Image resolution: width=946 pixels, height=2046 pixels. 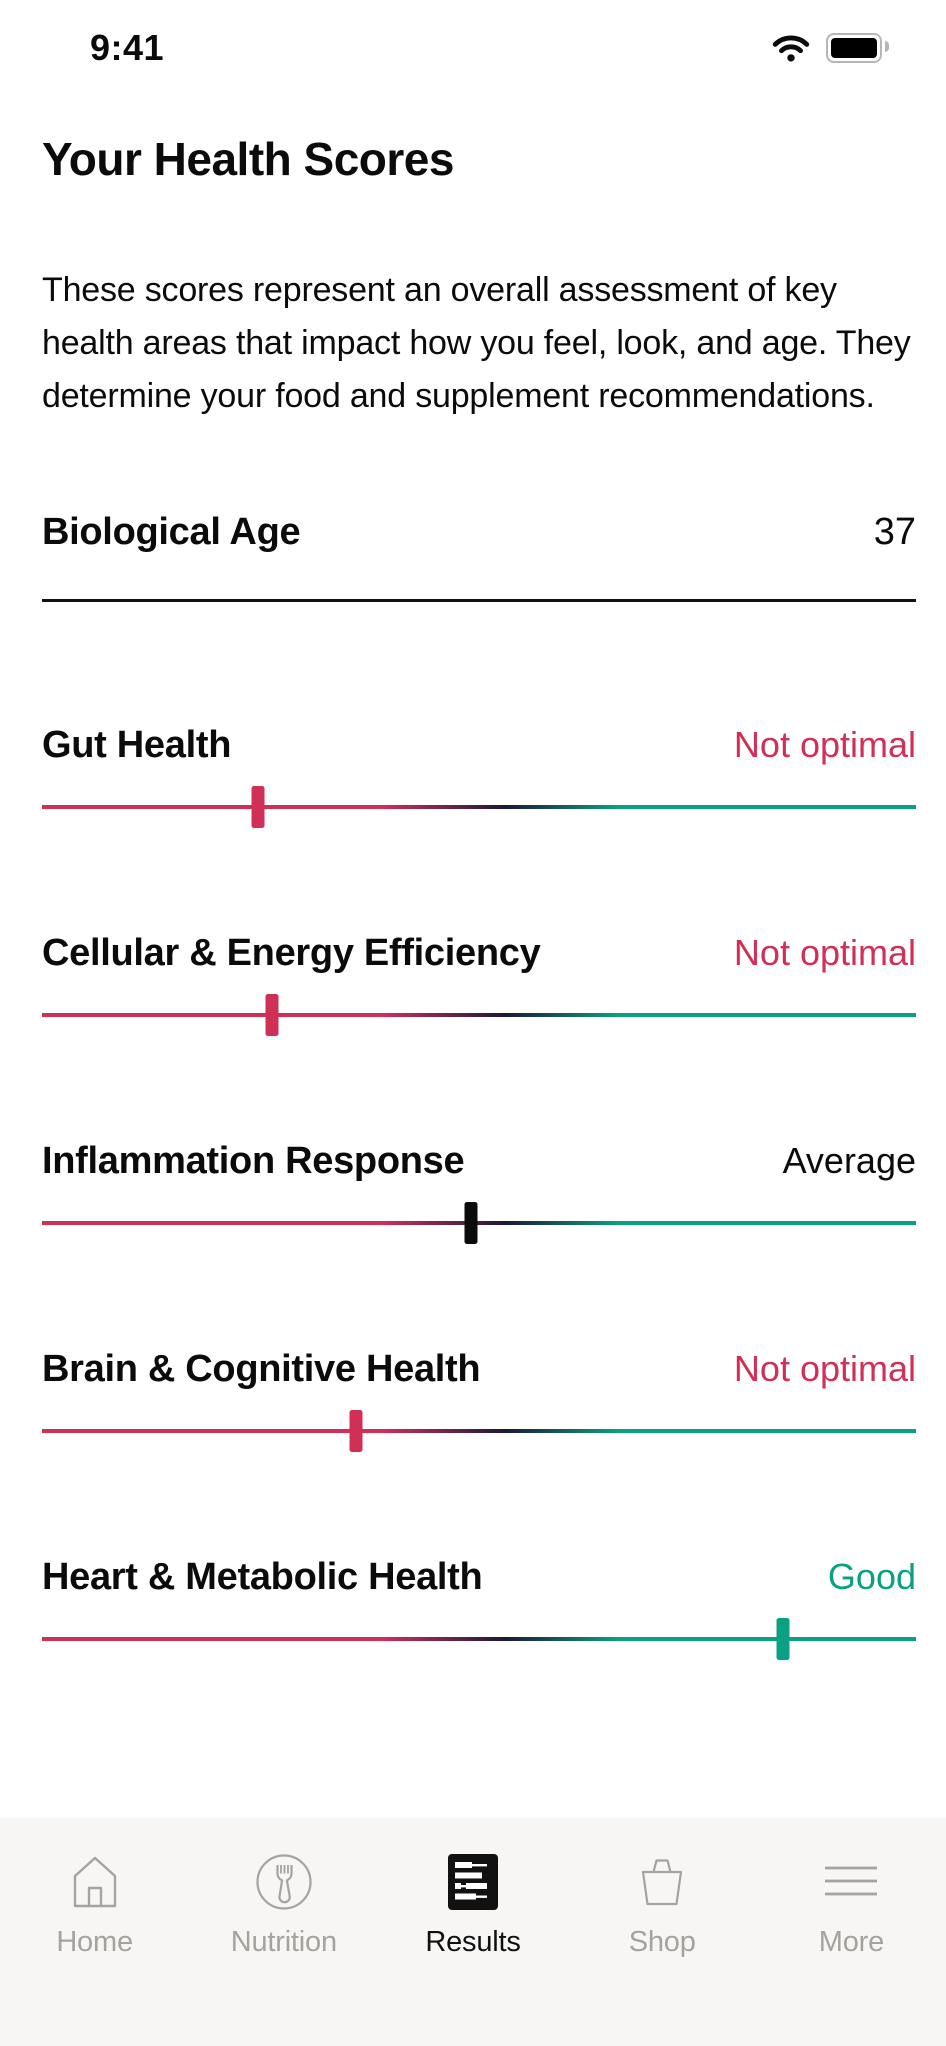 I want to click on tab-bar: Home Nutrition Results, so click(x=473, y=1932).